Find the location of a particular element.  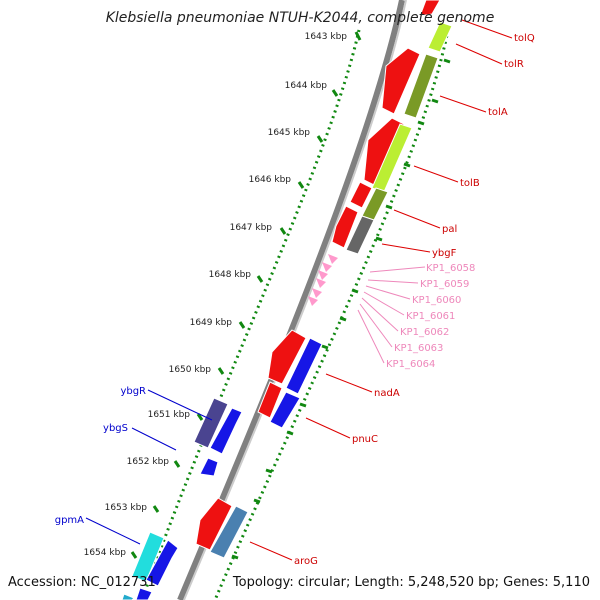

gene-labels-left: ybgR ybgS gpmA is located at coordinates (100, 456).